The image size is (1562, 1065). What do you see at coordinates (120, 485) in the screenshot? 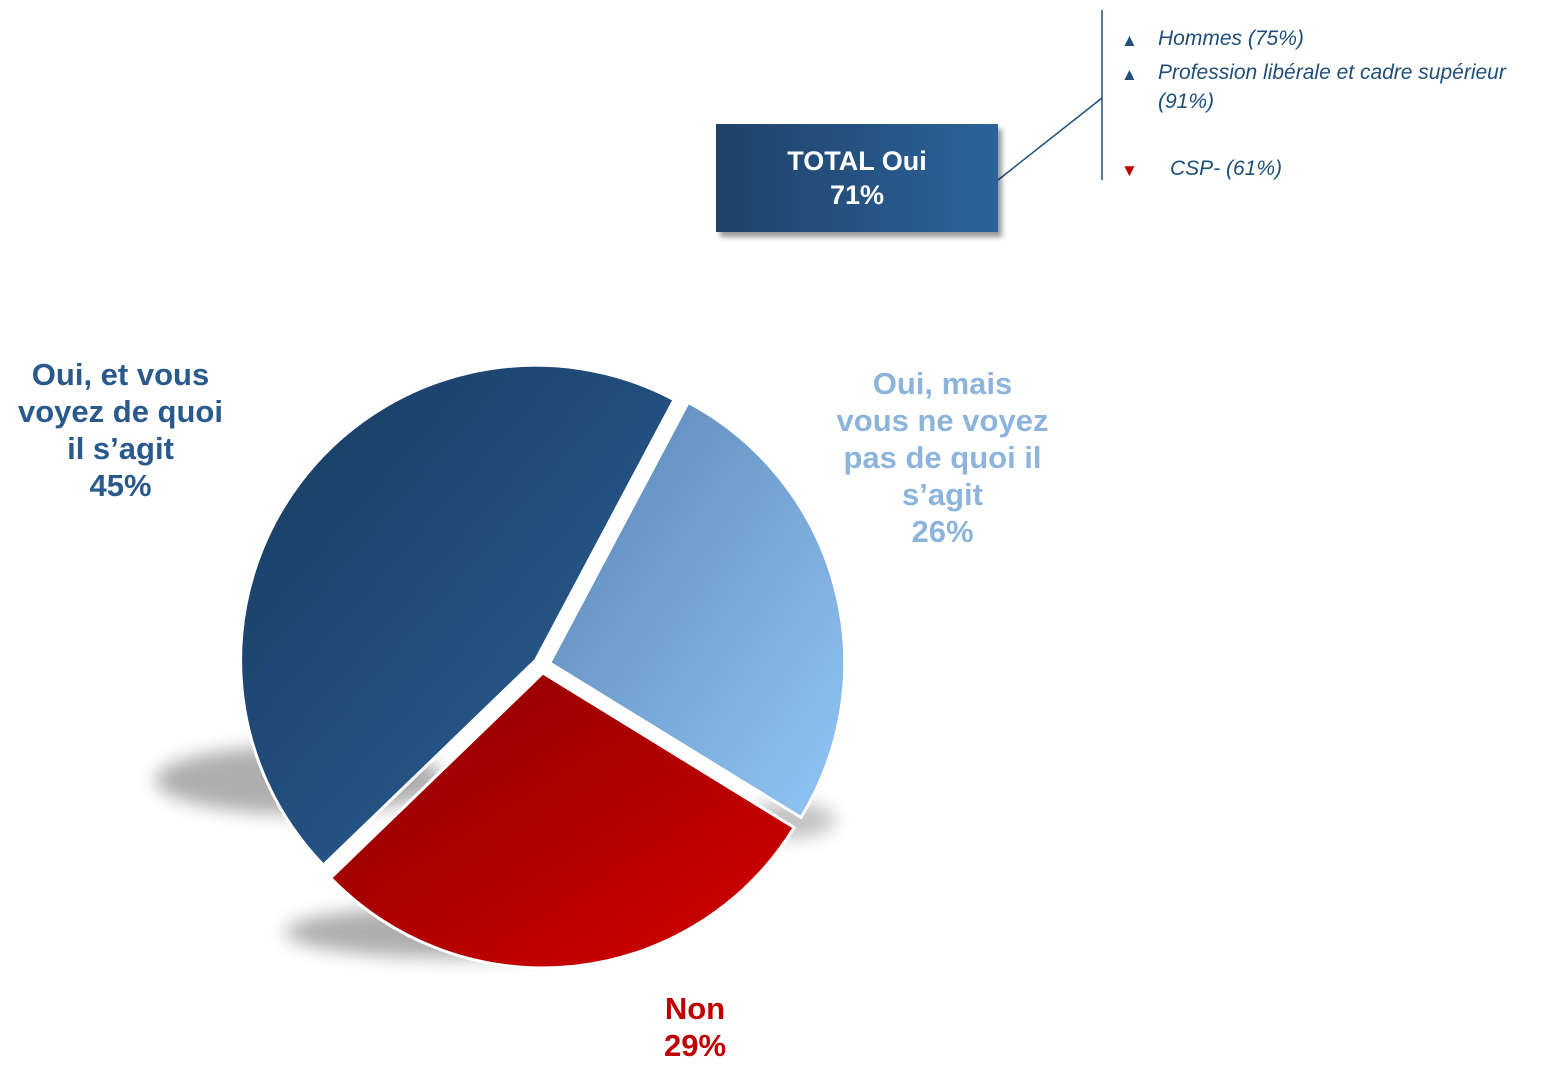
I see `slice-value-label: 45%` at bounding box center [120, 485].